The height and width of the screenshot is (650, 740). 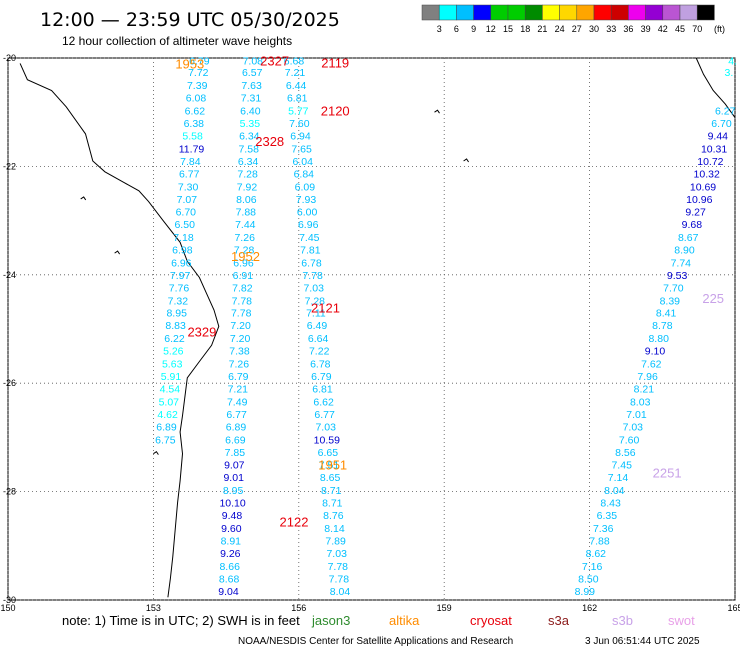 I want to click on wave-height-label: 6.35, so click(x=607, y=516).